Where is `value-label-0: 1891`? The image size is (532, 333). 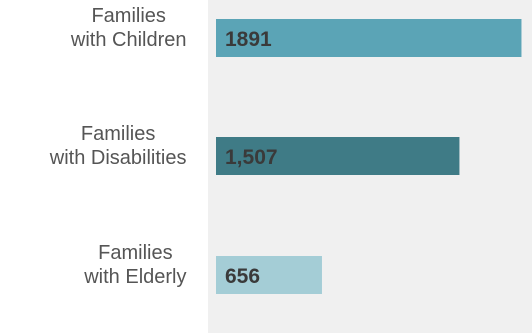 value-label-0: 1891 is located at coordinates (248, 39).